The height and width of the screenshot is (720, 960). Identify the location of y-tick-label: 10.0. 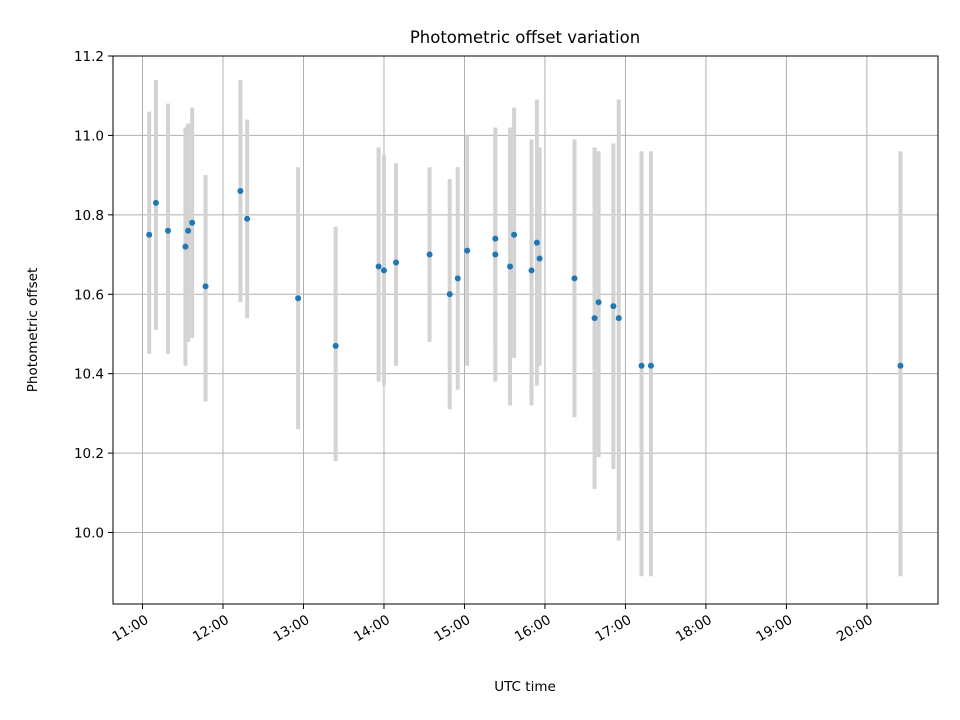
(89, 534).